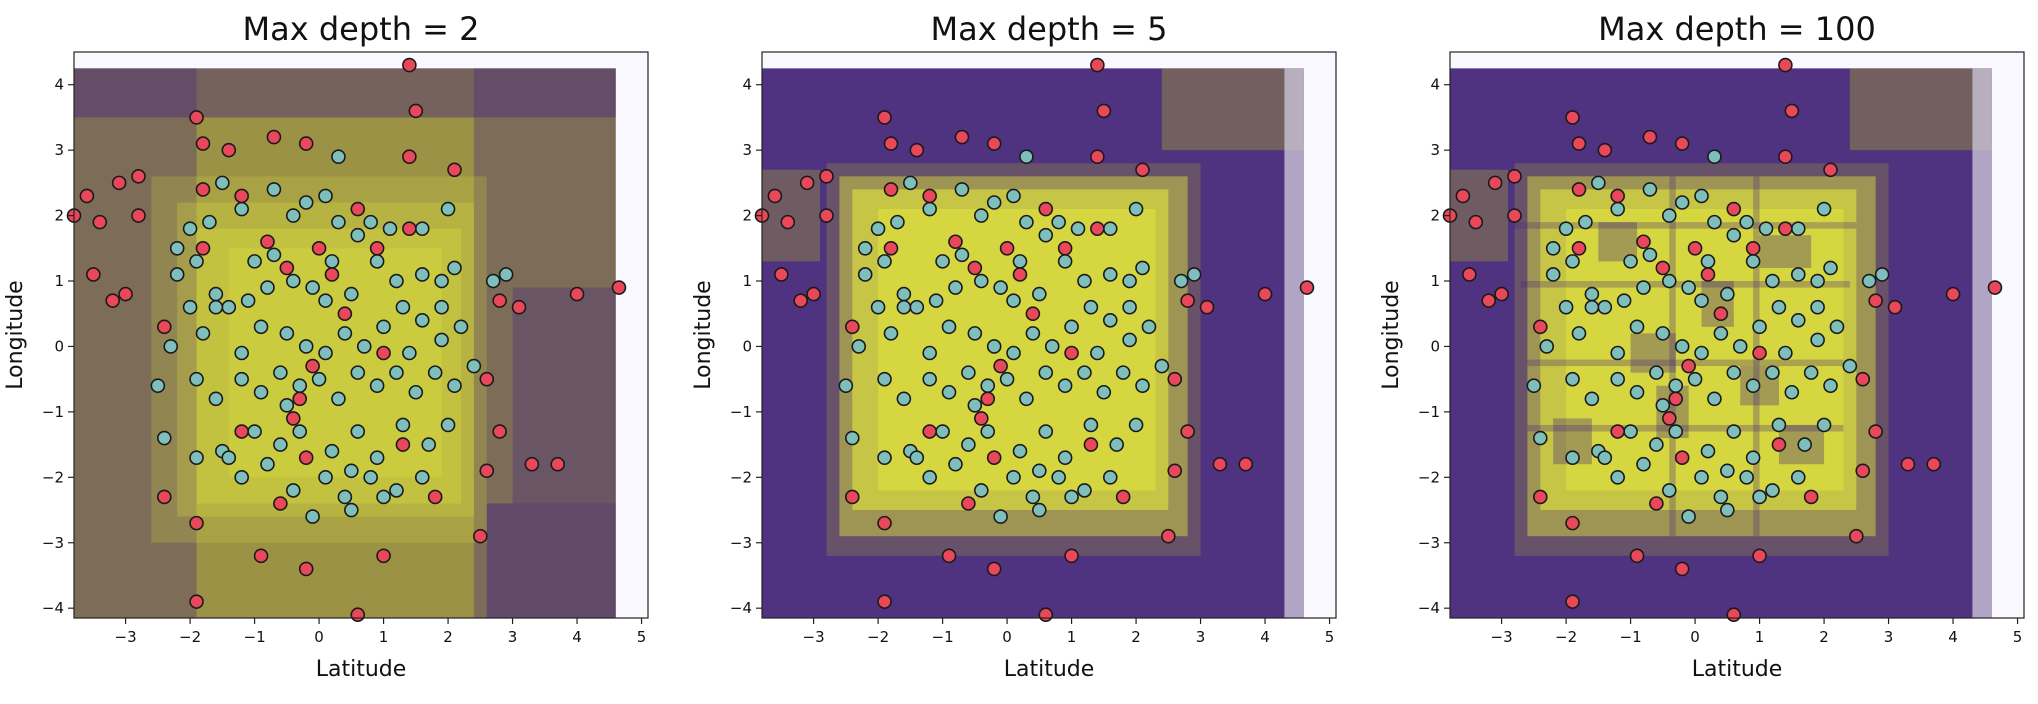  I want to click on x-tick-label: −2, so click(878, 637).